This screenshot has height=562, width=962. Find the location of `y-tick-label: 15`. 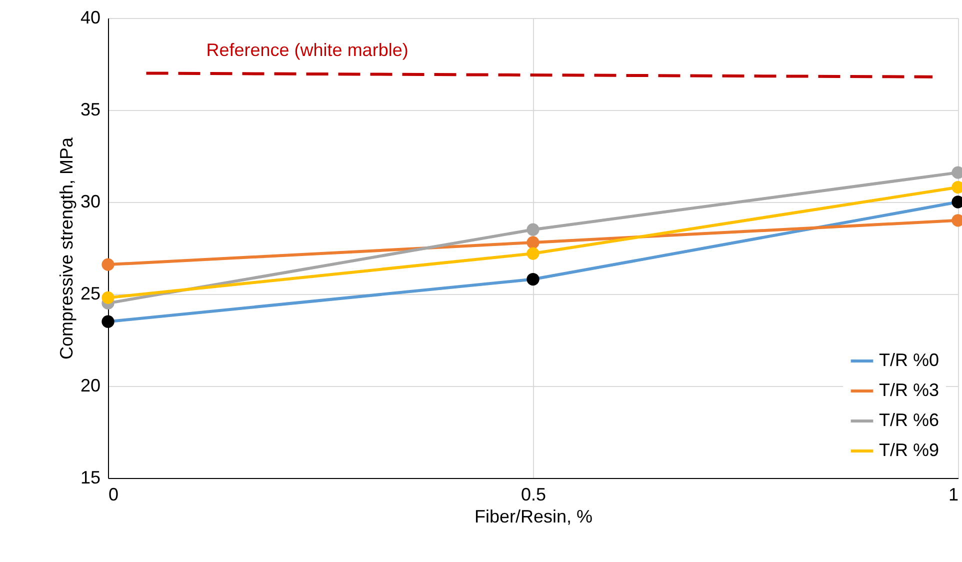

y-tick-label: 15 is located at coordinates (90, 478).